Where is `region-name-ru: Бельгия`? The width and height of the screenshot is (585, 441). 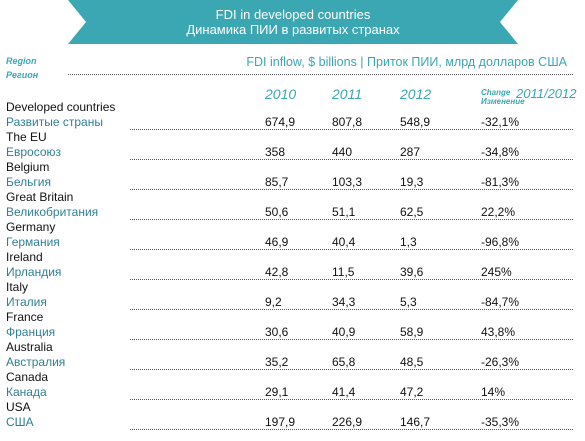 region-name-ru: Бельгия is located at coordinates (28, 182).